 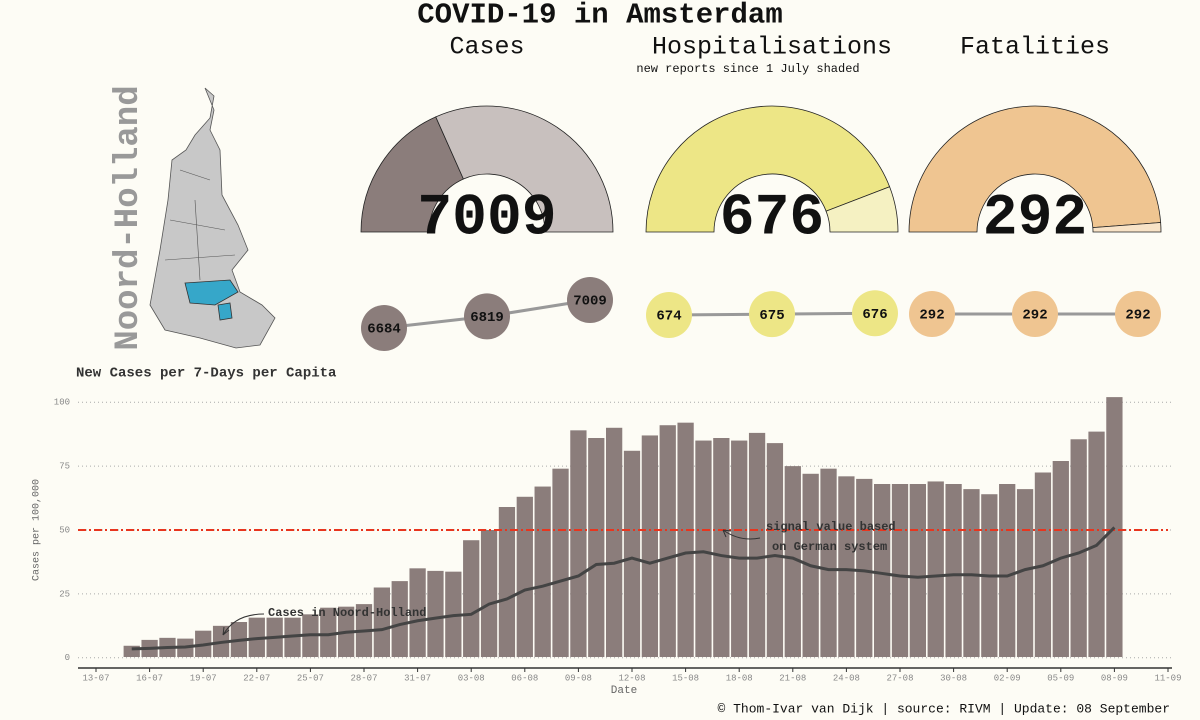 What do you see at coordinates (62, 403) in the screenshot?
I see `y-tick-label: 100` at bounding box center [62, 403].